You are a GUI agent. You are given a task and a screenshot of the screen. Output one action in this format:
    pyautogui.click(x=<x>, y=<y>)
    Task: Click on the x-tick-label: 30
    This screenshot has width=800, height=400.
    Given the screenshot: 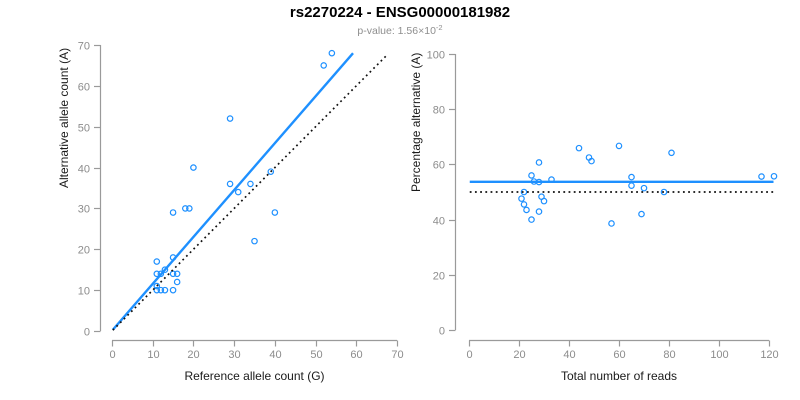 What is the action you would take?
    pyautogui.click(x=234, y=355)
    